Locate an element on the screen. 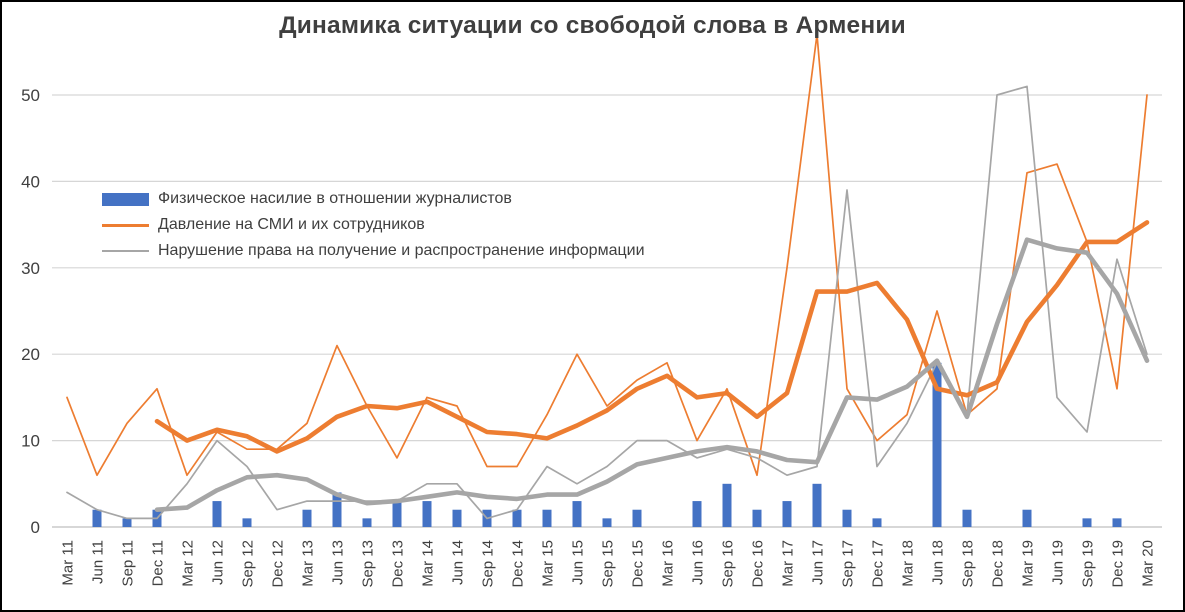 This screenshot has width=1185, height=612. x-axis-tick-label: Mar 17 is located at coordinates (788, 563).